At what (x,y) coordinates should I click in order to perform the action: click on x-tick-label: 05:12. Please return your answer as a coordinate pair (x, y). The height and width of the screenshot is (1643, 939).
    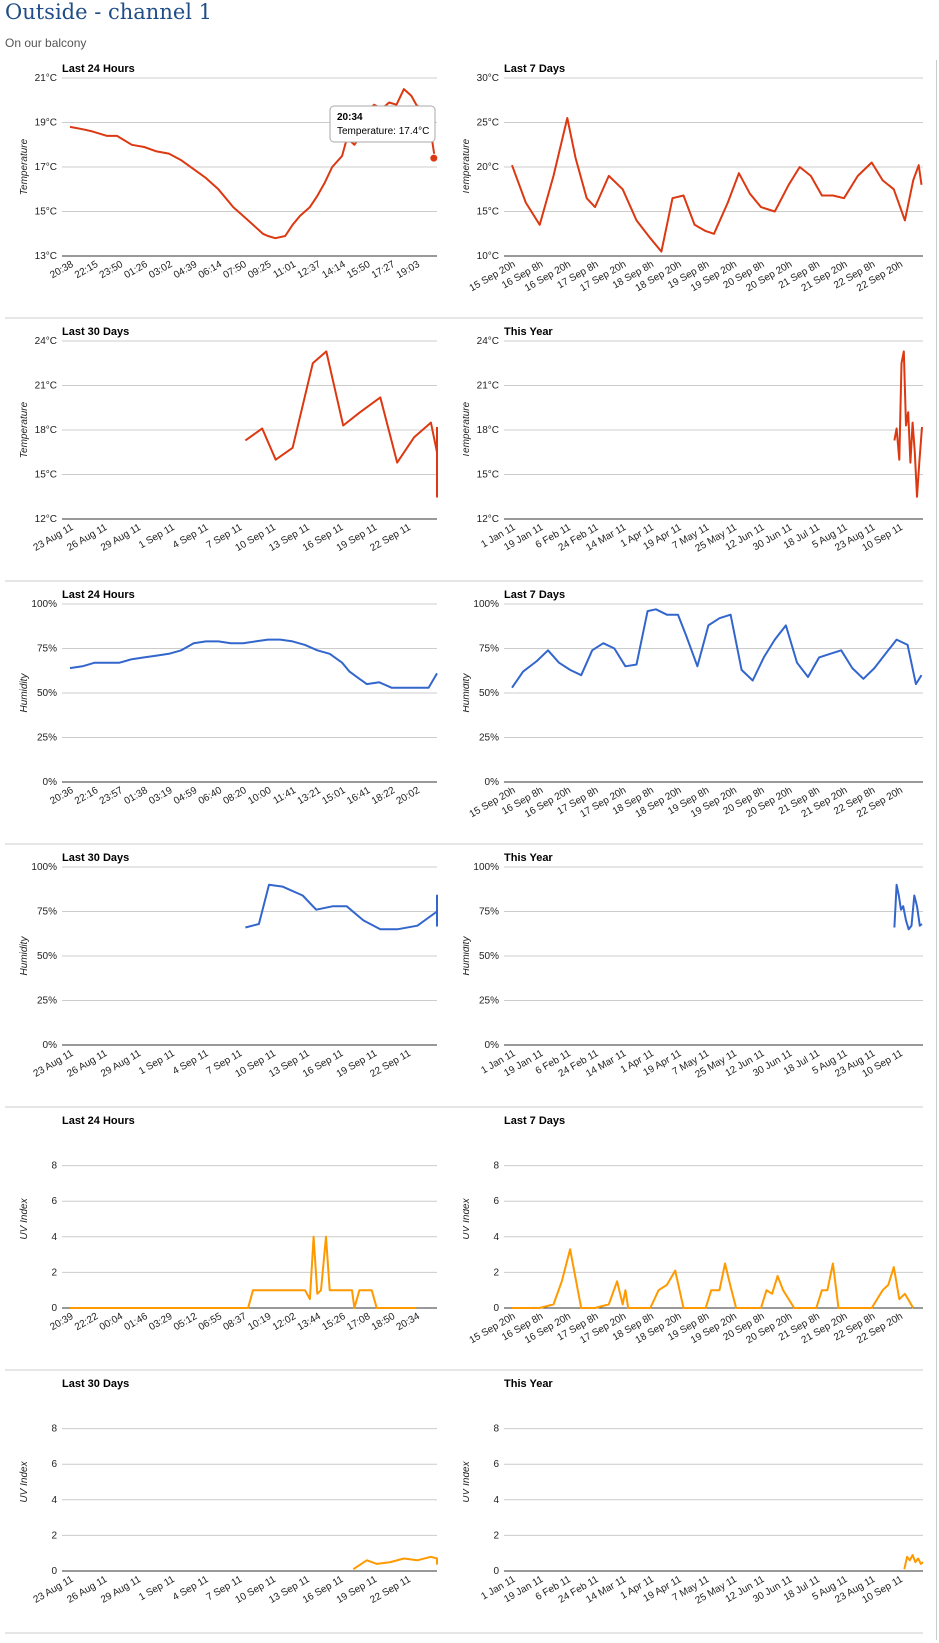
    Looking at the image, I should click on (186, 1322).